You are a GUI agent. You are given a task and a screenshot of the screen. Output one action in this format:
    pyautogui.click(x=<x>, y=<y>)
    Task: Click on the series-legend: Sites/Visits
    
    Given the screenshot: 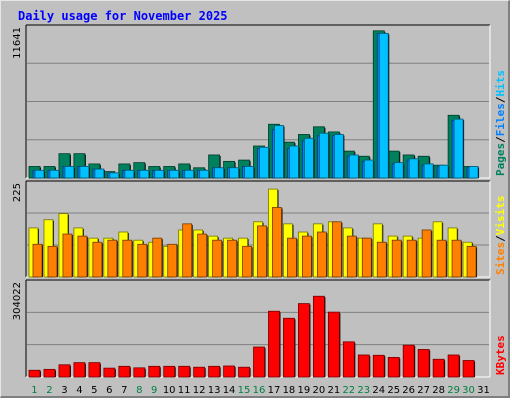 What is the action you would take?
    pyautogui.click(x=500, y=236)
    